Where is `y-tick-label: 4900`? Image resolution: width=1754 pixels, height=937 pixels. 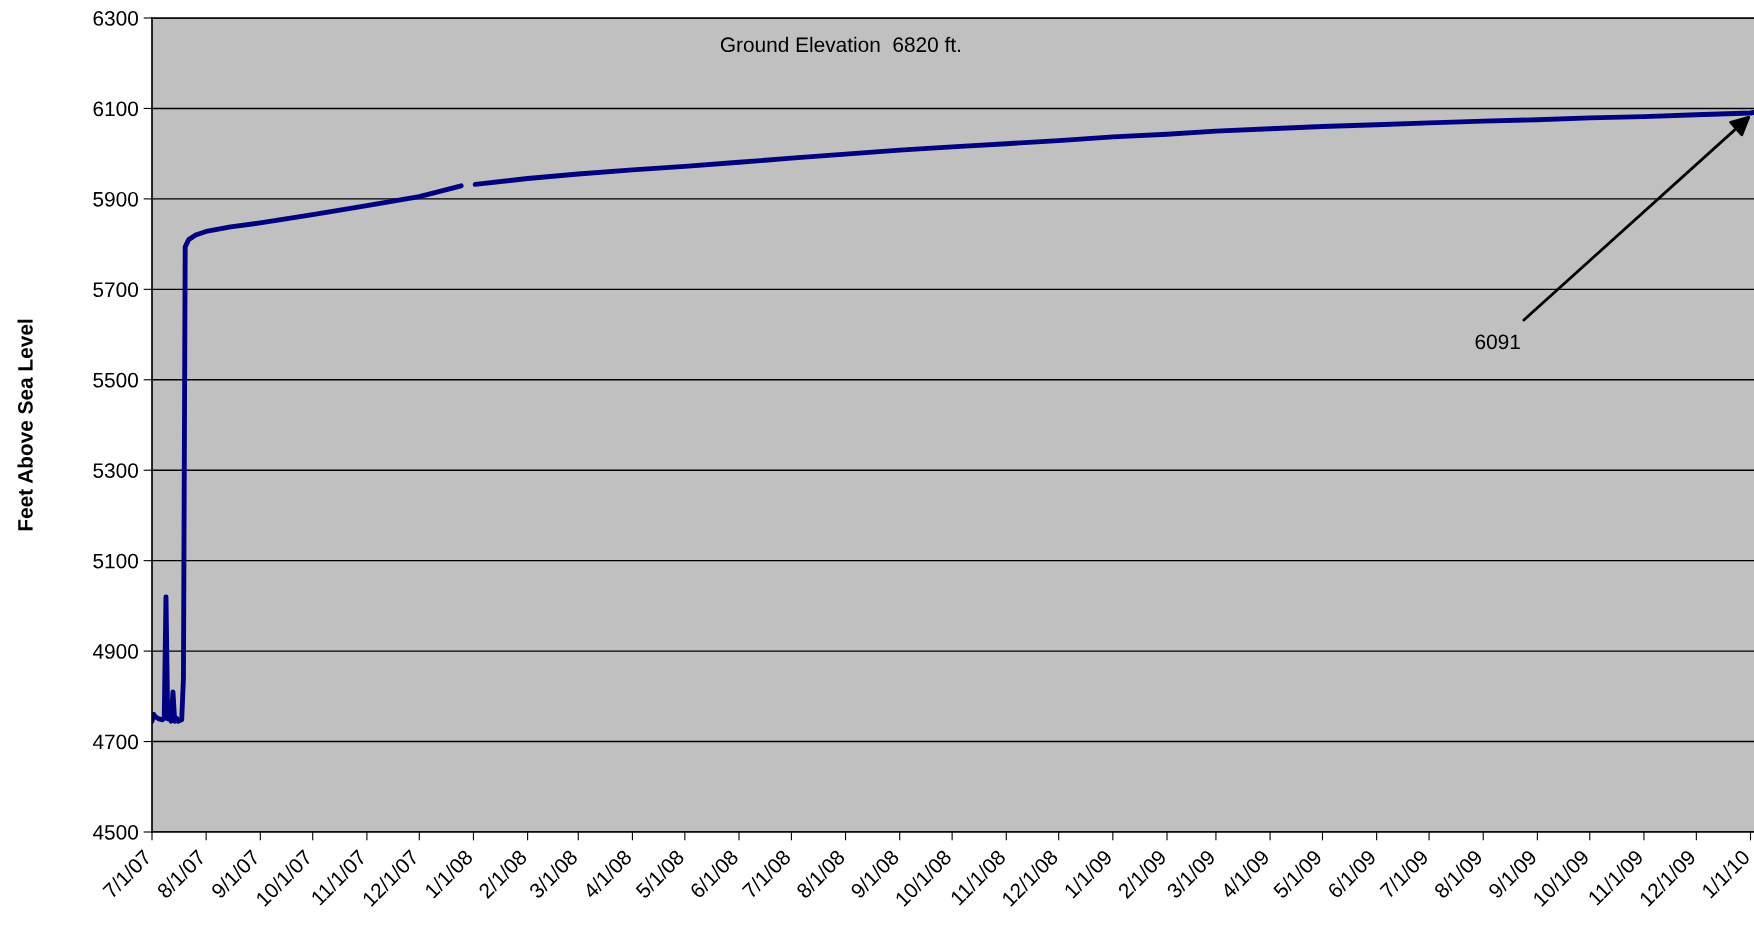 y-tick-label: 4900 is located at coordinates (115, 651).